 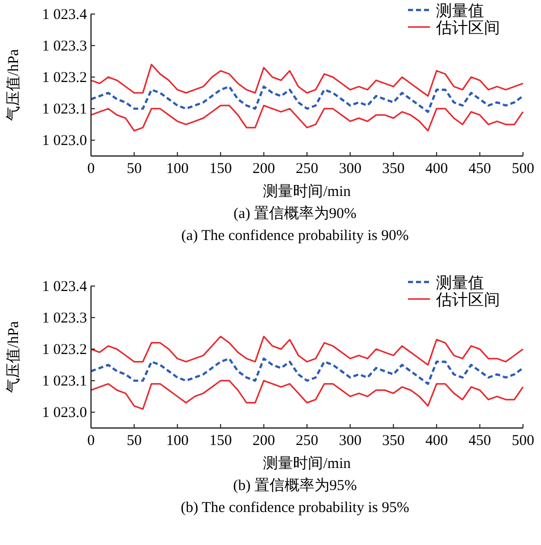 What do you see at coordinates (295, 236) in the screenshot?
I see `text: (a) The confidence probability is 90%` at bounding box center [295, 236].